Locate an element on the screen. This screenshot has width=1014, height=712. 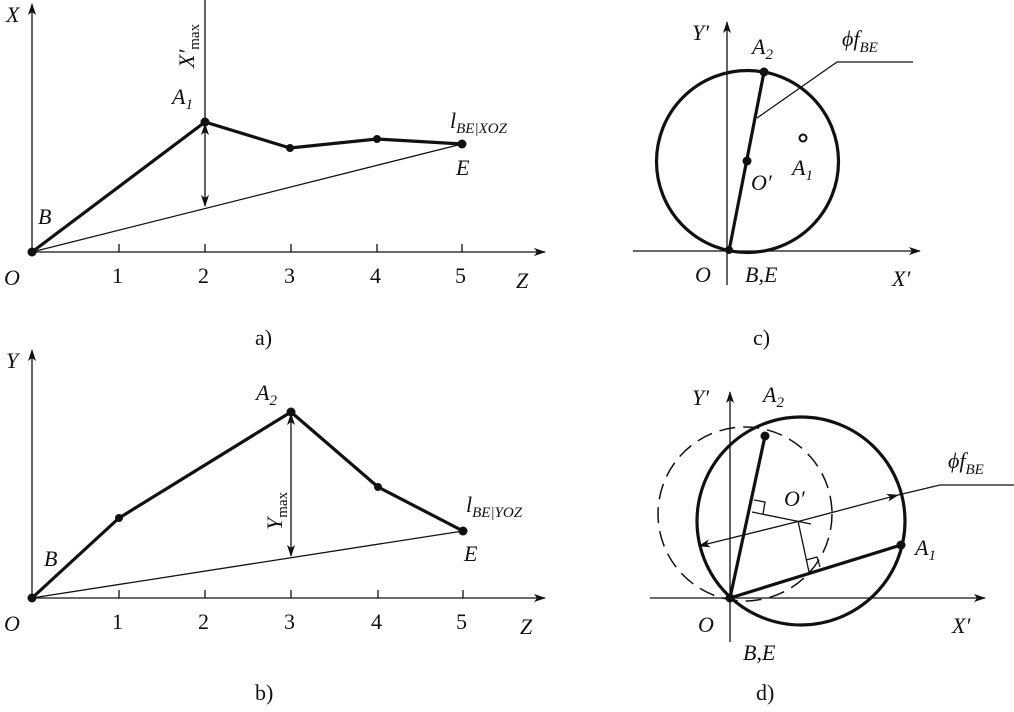
caption-c: c) is located at coordinates (761, 337).